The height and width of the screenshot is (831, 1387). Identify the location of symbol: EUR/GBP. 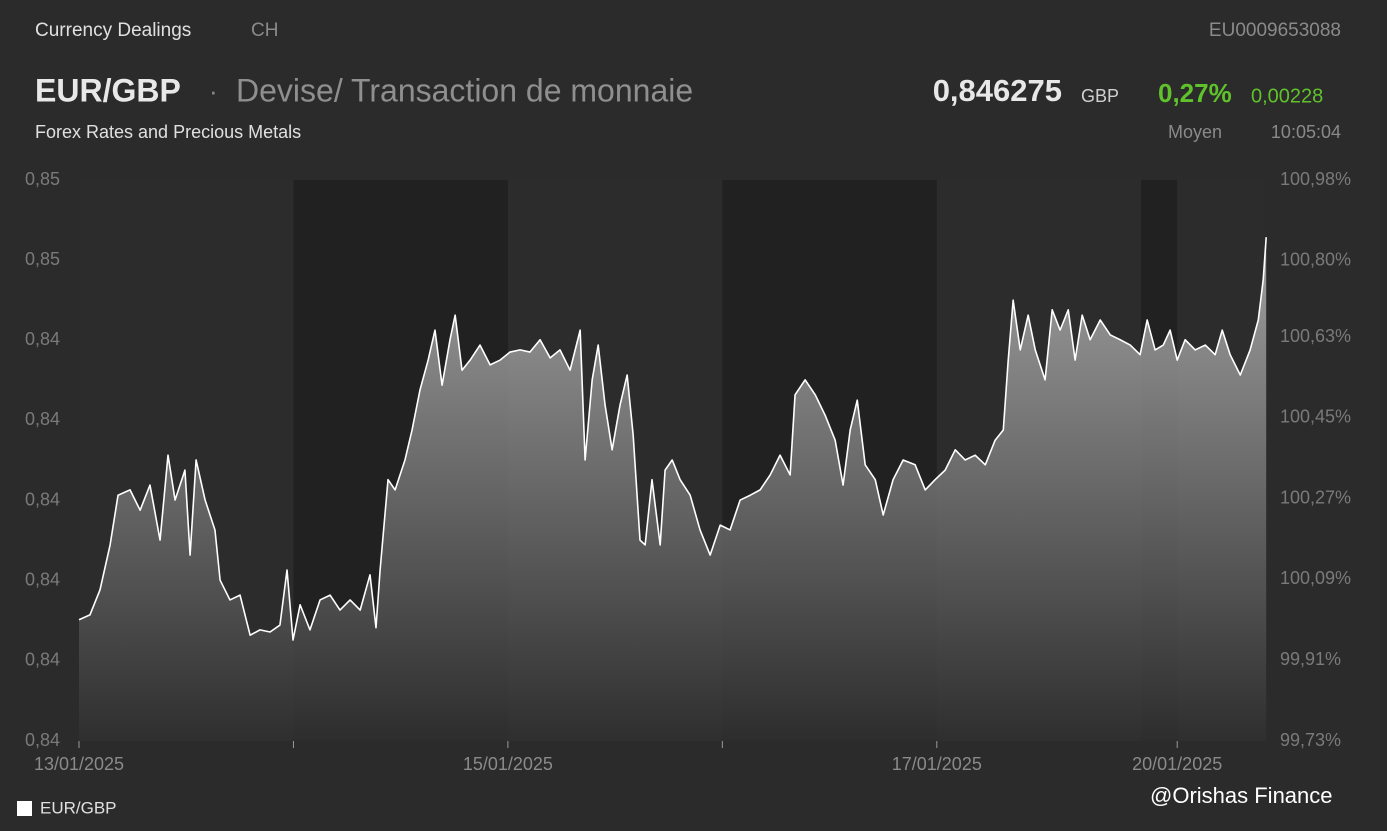
(108, 90).